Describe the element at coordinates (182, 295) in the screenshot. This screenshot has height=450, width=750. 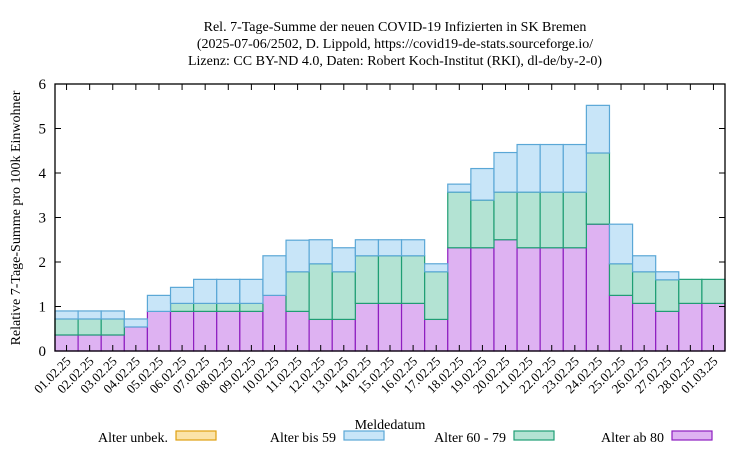
I see `bar-alter-bis-59-06.02.25` at that location.